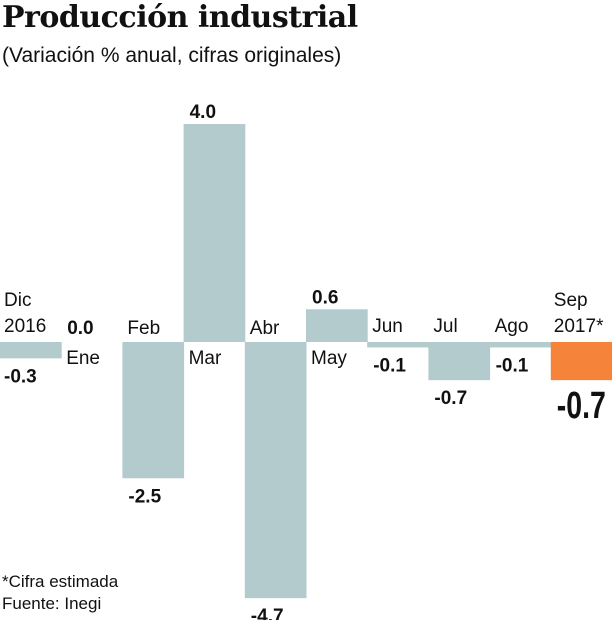 This screenshot has width=612, height=620. I want to click on category-label: Jul, so click(445, 326).